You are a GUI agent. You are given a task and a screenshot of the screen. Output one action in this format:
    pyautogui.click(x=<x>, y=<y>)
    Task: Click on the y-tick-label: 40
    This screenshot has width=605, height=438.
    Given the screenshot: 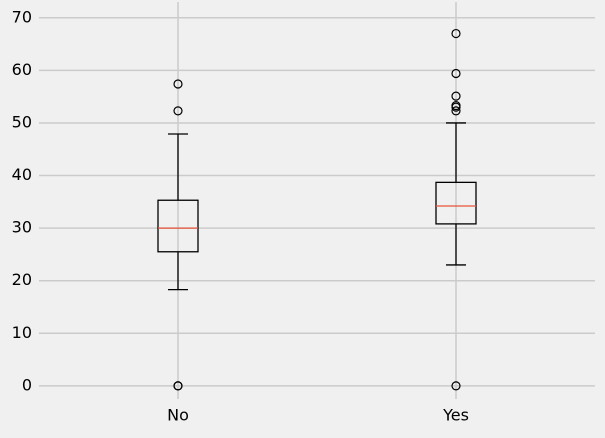 What is the action you would take?
    pyautogui.click(x=22, y=174)
    